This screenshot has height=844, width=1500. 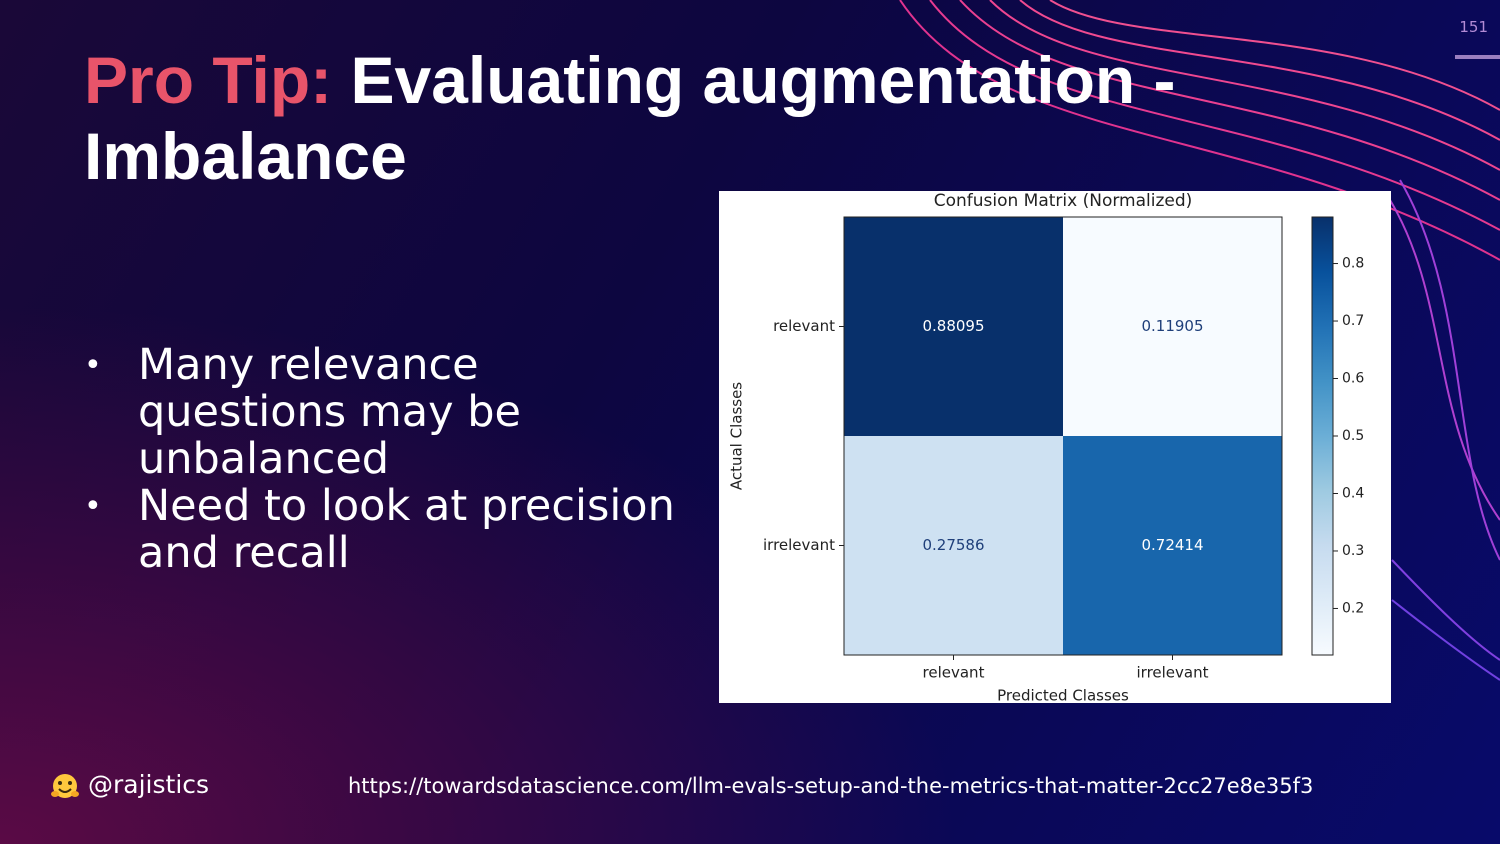 I want to click on x-axis-label: Predicted Classes, so click(x=1063, y=695).